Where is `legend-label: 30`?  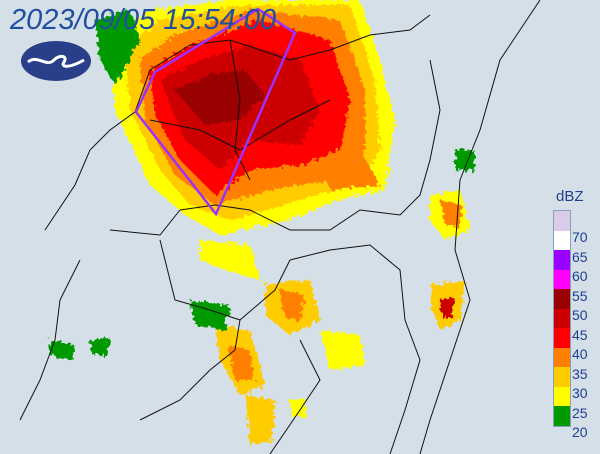 legend-label: 30 is located at coordinates (580, 393).